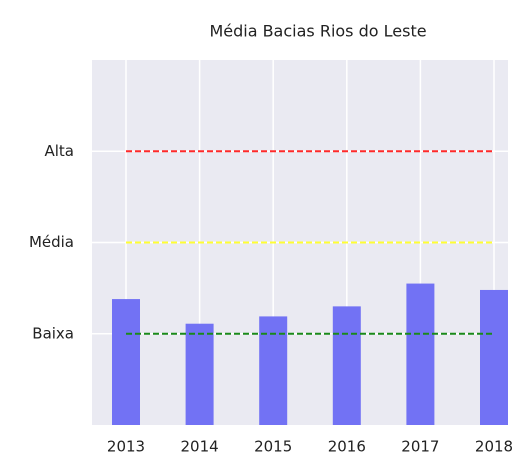 The height and width of the screenshot is (460, 520). Describe the element at coordinates (53, 333) in the screenshot. I see `y-tick-label: Baixa` at that location.